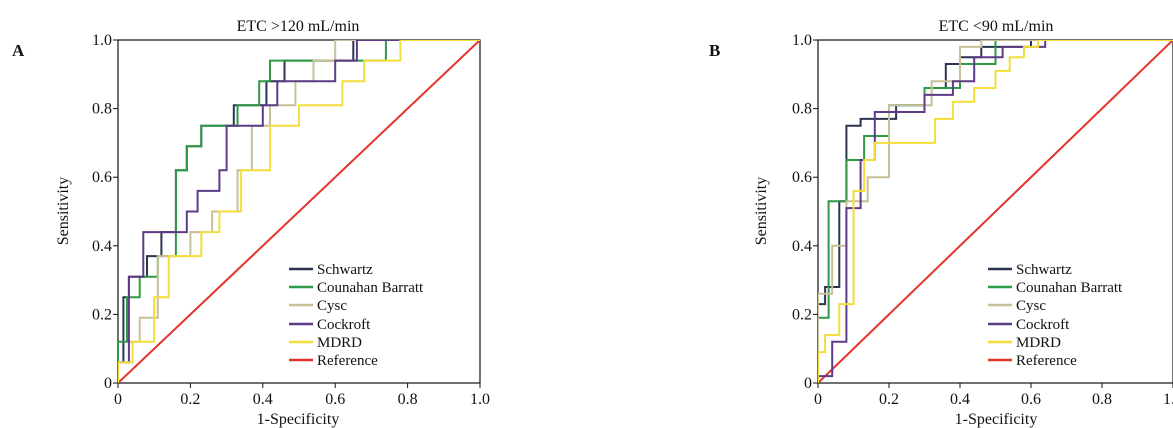  Describe the element at coordinates (802, 246) in the screenshot. I see `panel-b-y-tick-label: 0.4` at that location.